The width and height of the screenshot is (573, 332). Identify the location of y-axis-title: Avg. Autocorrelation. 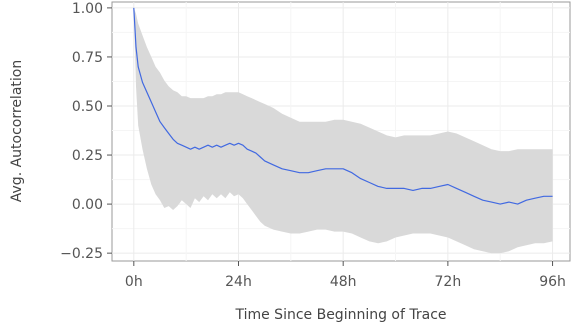
(17, 131).